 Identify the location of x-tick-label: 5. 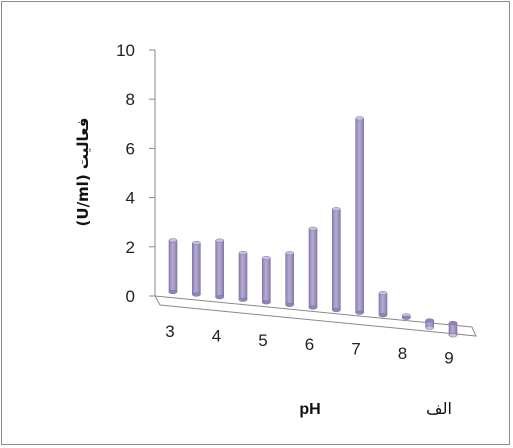
(262, 340).